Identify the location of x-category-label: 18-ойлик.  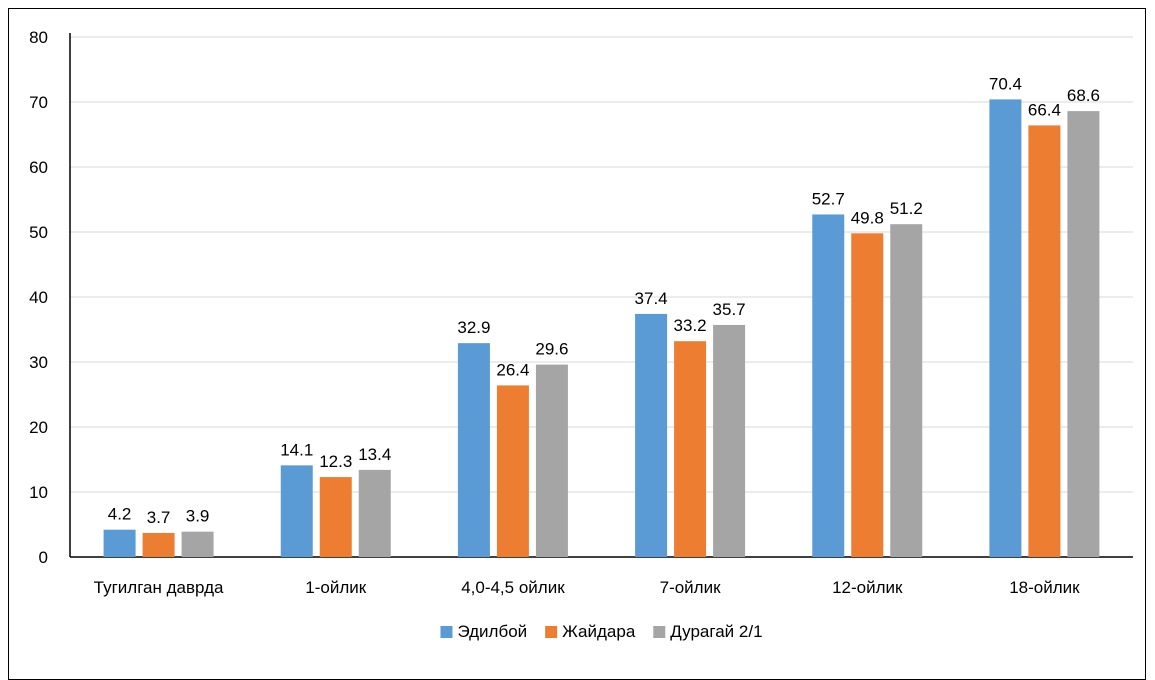
(1044, 587).